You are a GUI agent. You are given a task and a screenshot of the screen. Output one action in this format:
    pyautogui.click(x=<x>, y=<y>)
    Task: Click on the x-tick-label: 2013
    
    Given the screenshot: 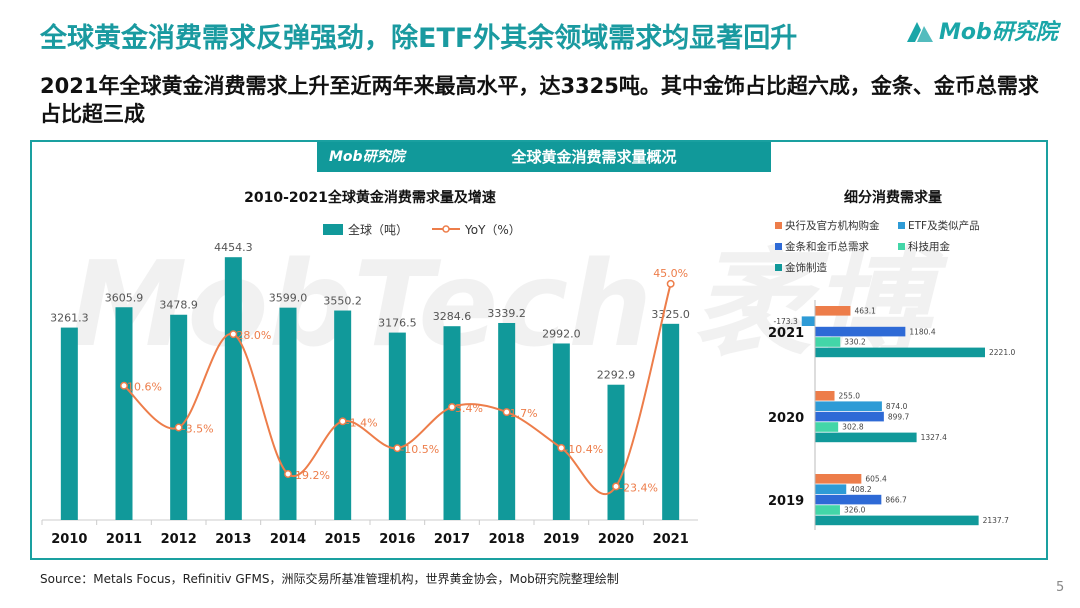 What is the action you would take?
    pyautogui.click(x=233, y=539)
    